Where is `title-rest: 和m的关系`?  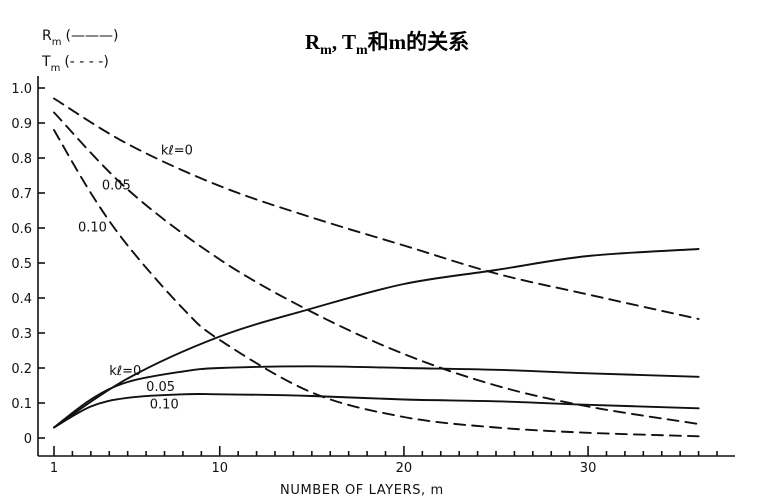
title-rest: 和m的关系 is located at coordinates (419, 42).